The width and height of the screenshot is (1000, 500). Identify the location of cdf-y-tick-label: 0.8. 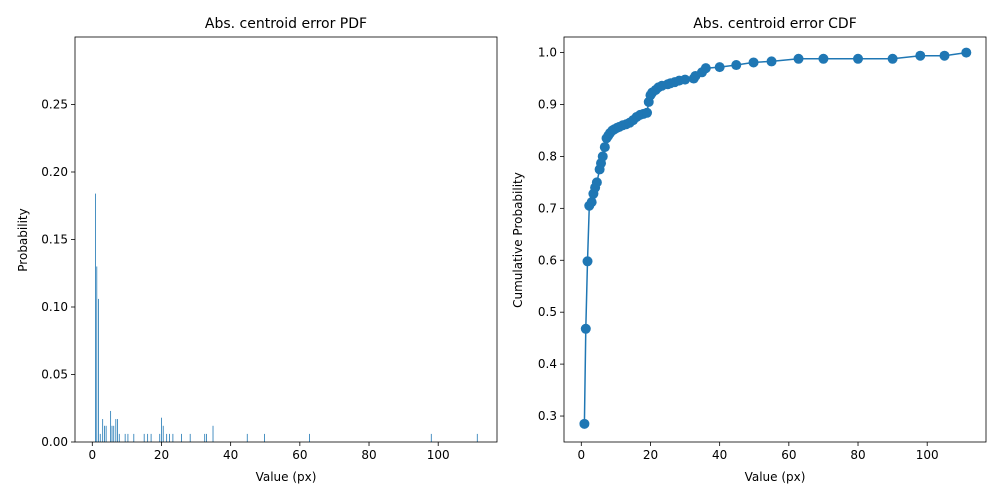
(547, 156).